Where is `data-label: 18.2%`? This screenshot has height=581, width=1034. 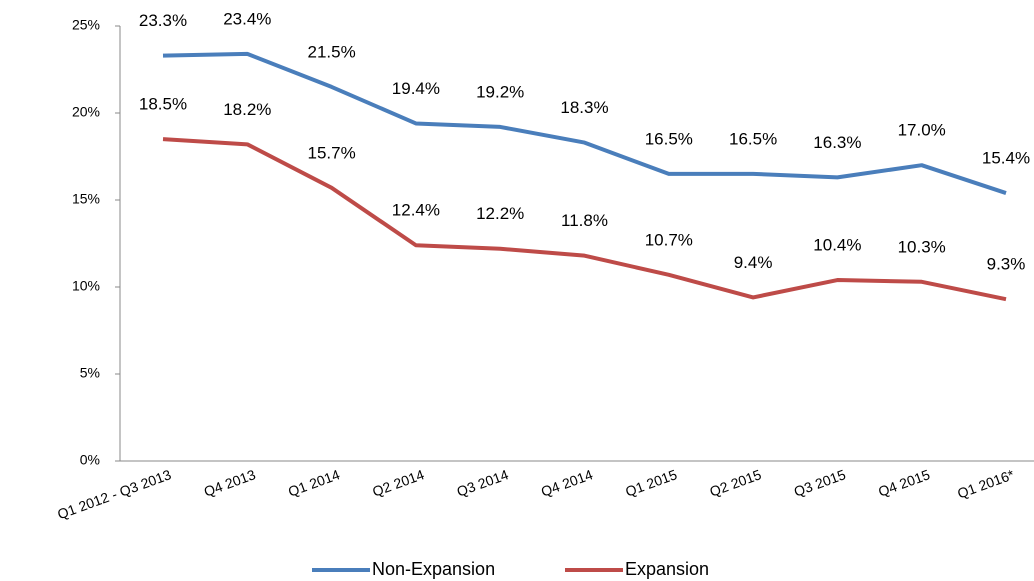
data-label: 18.2% is located at coordinates (247, 109).